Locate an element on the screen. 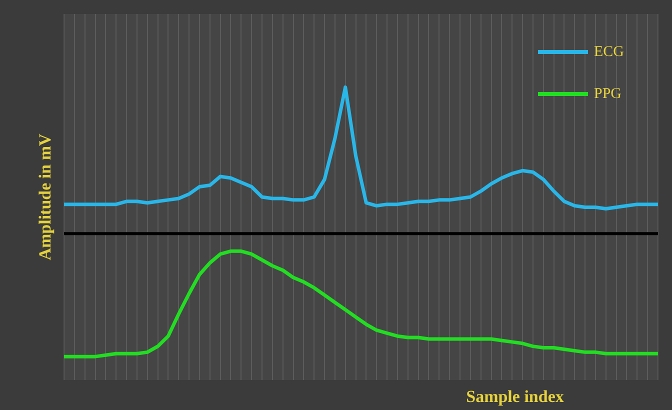 This screenshot has height=410, width=672. legend-label: PPG is located at coordinates (608, 94).